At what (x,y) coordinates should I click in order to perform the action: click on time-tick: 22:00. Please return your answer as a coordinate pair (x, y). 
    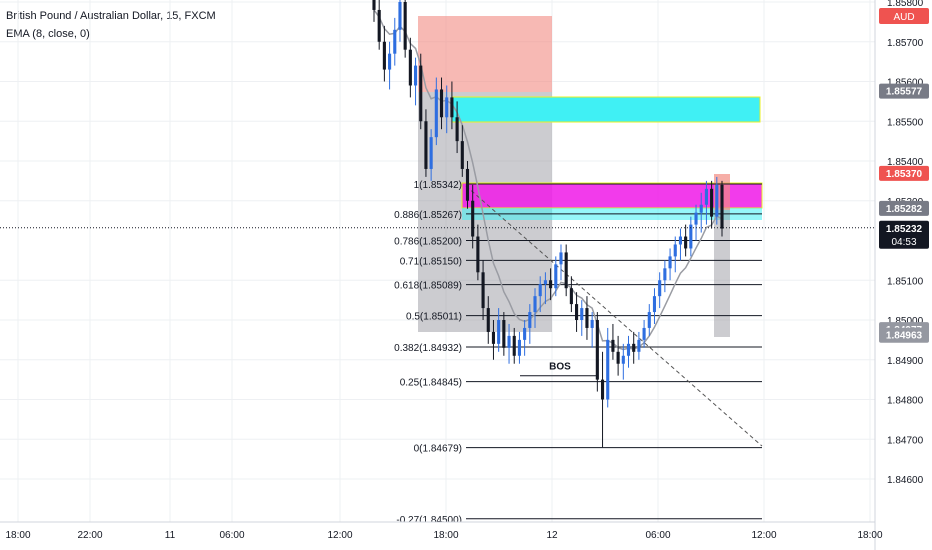
    Looking at the image, I should click on (89, 535).